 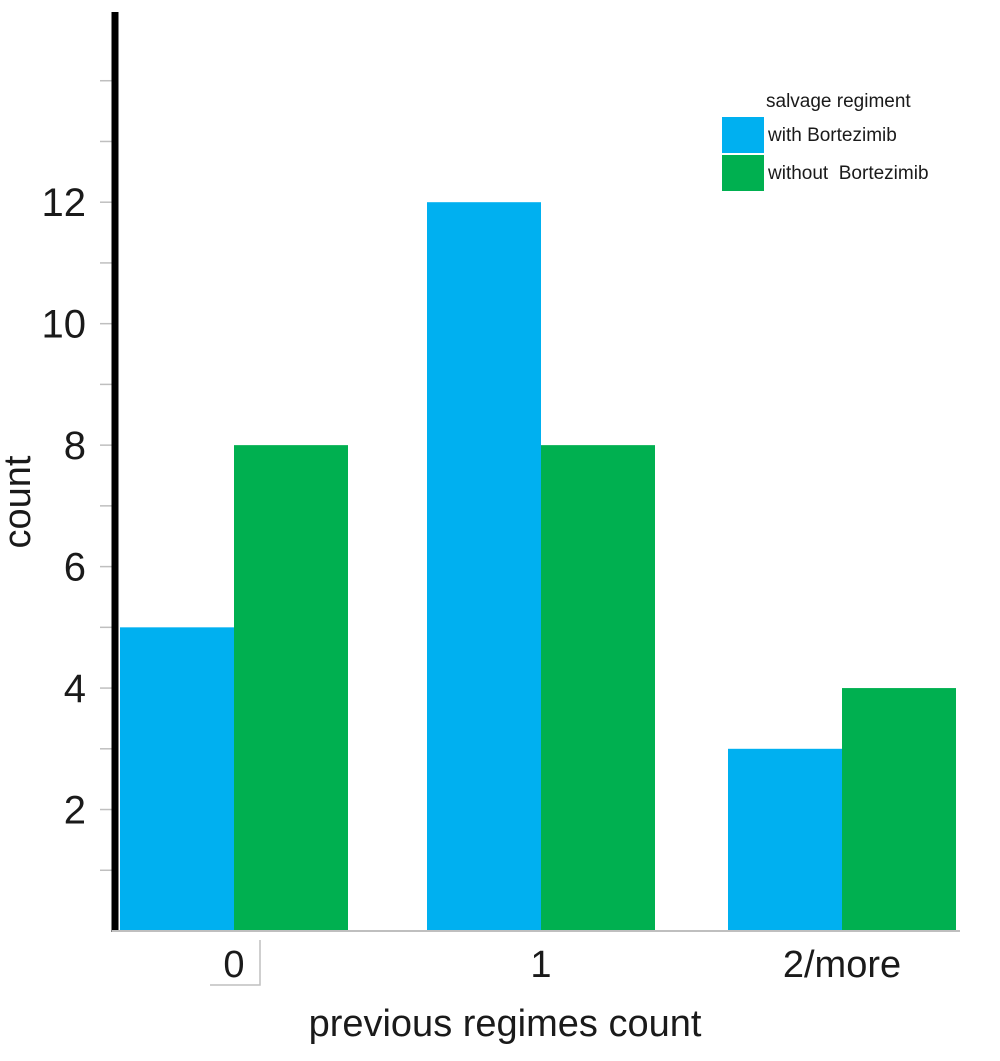 What do you see at coordinates (75, 568) in the screenshot?
I see `y-tick-label: 6` at bounding box center [75, 568].